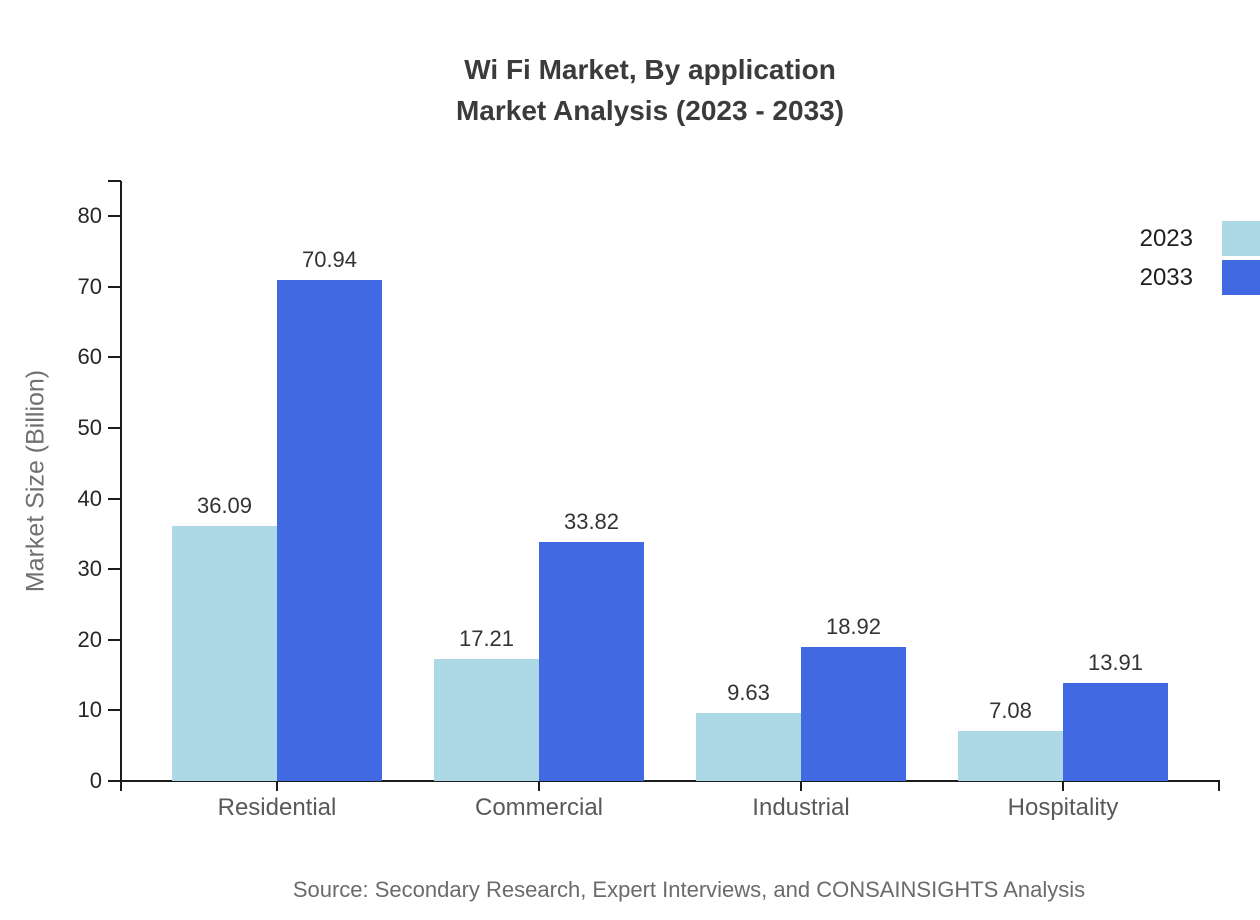 The width and height of the screenshot is (1260, 920). Describe the element at coordinates (650, 69) in the screenshot. I see `chart-title-line1: Wi Fi Market, By application` at that location.